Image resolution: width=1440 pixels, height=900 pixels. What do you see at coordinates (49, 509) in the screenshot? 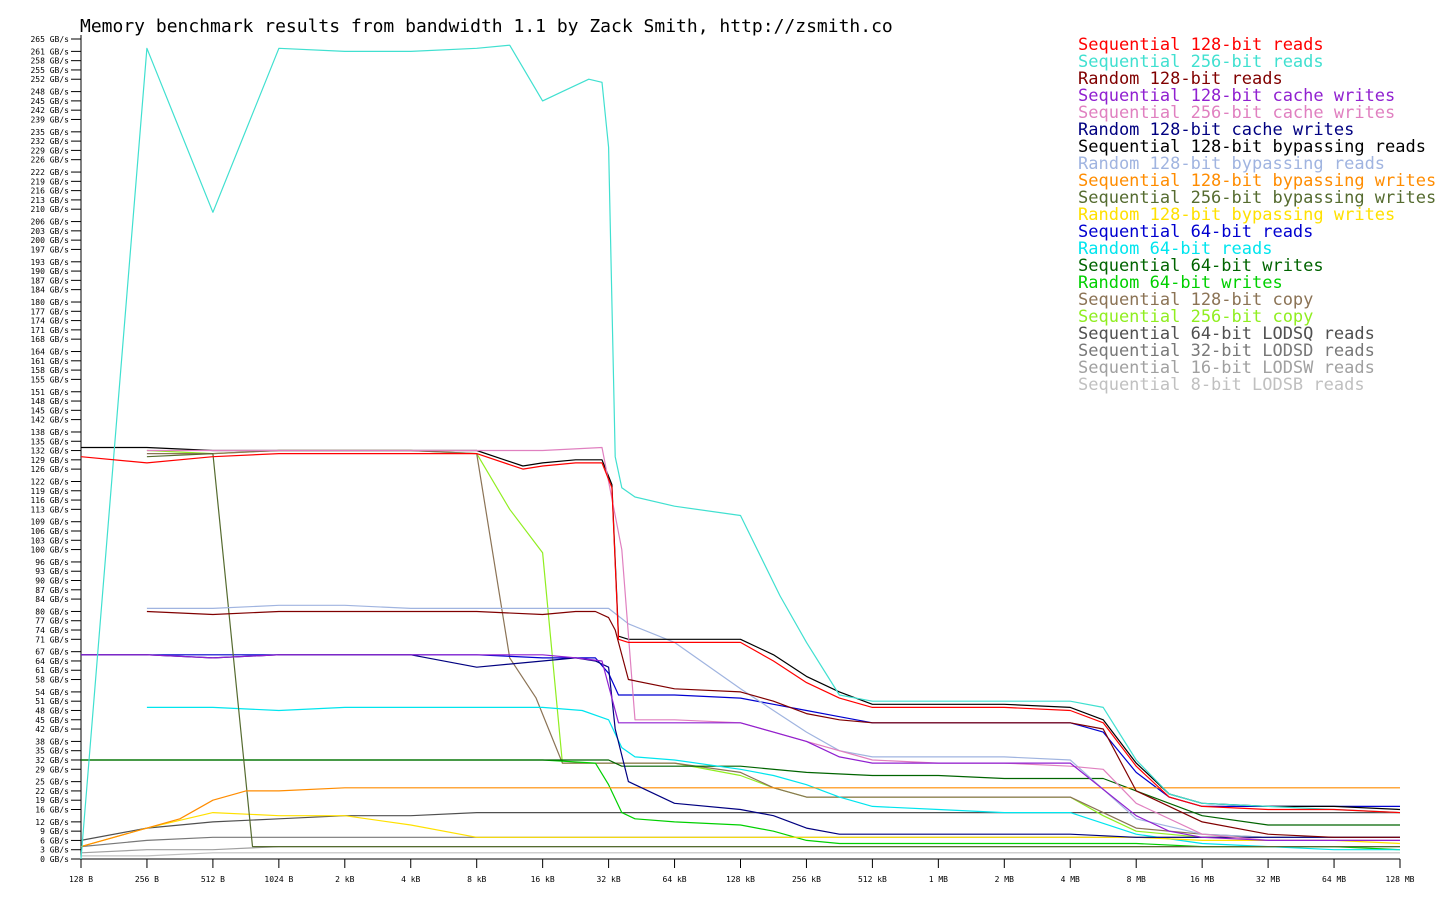
I see `y-tick-label: 113 GB/s` at bounding box center [49, 509].